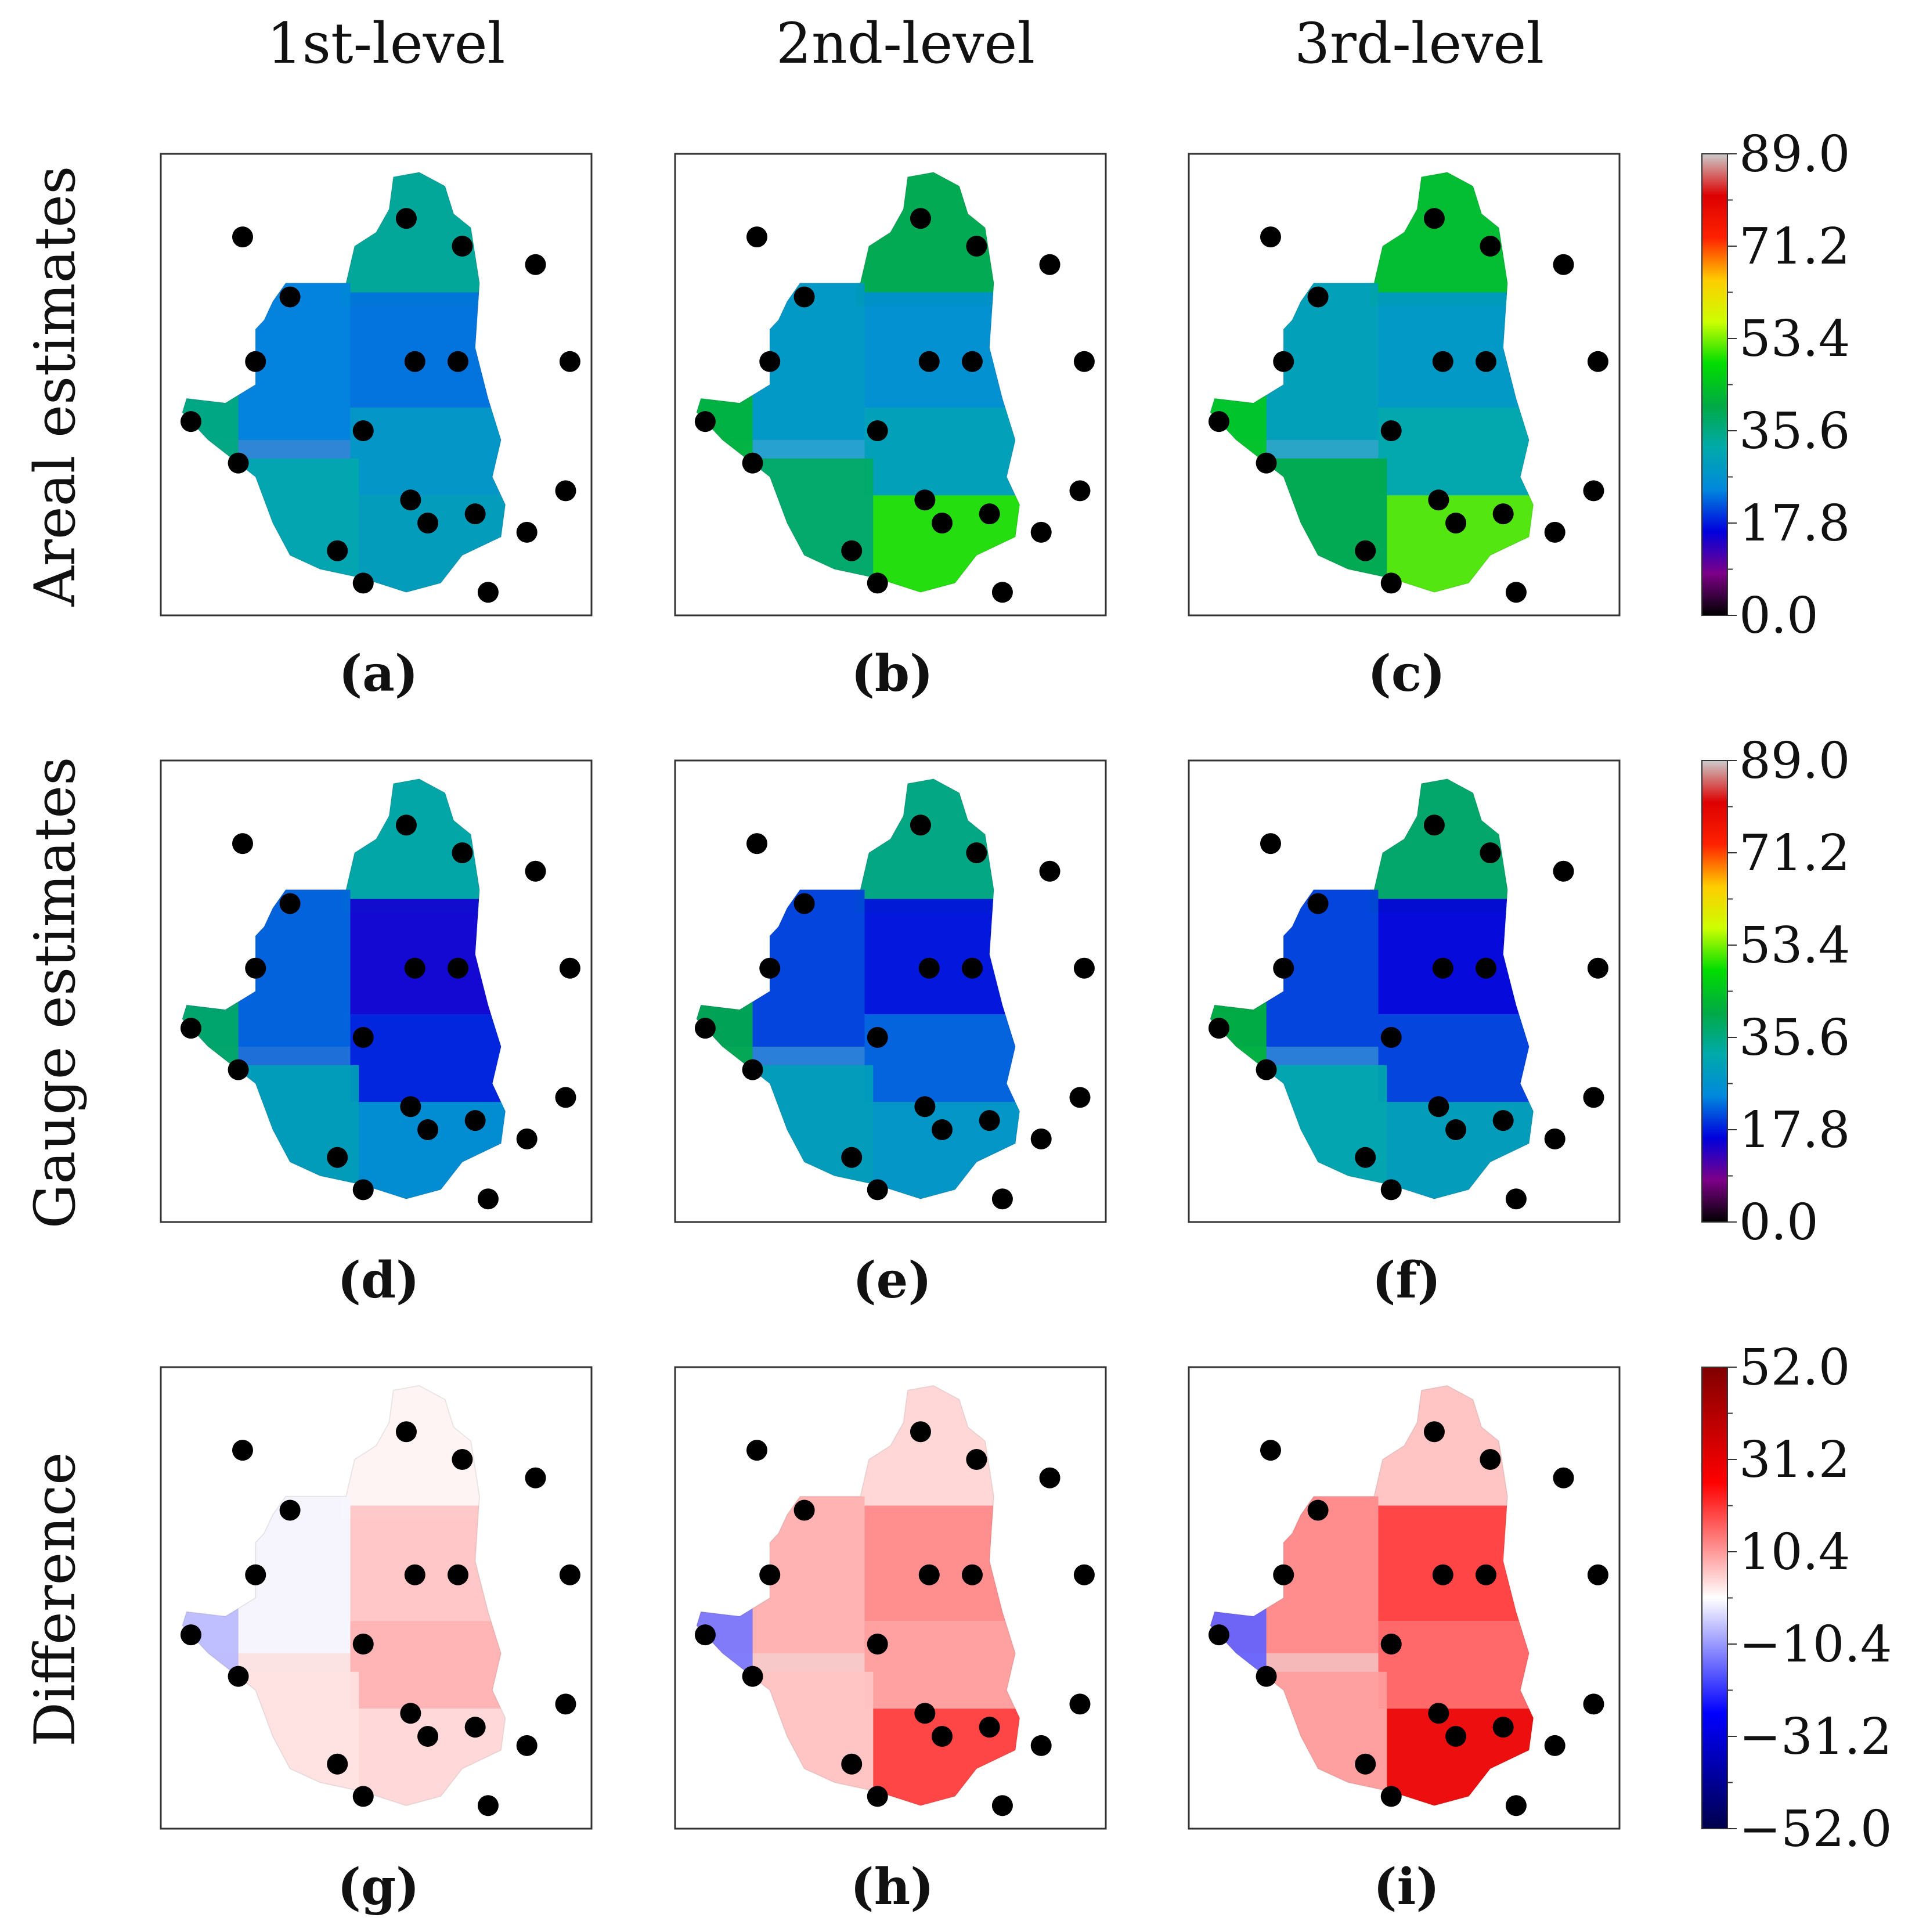 The image size is (1919, 1932). I want to click on row-title-difference: Difference, so click(55, 1600).